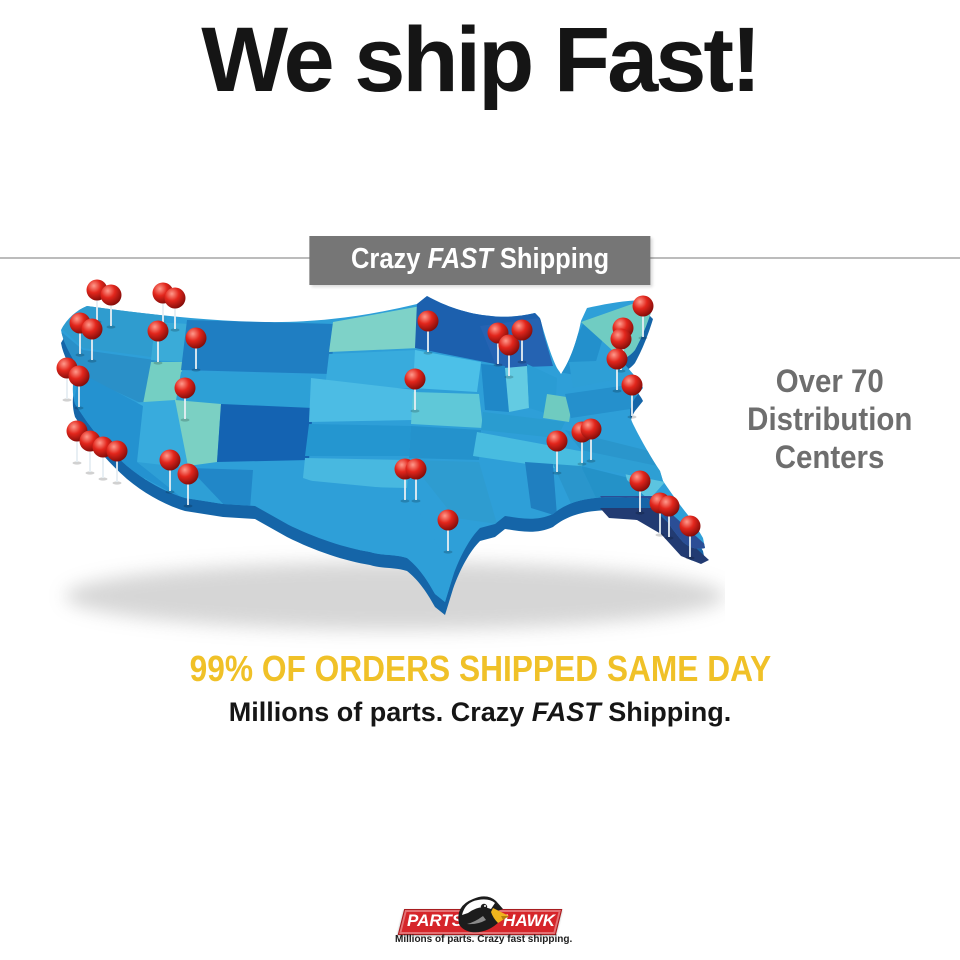 This screenshot has width=960, height=960. I want to click on logo-hawk-text: HAWK, so click(529, 920).